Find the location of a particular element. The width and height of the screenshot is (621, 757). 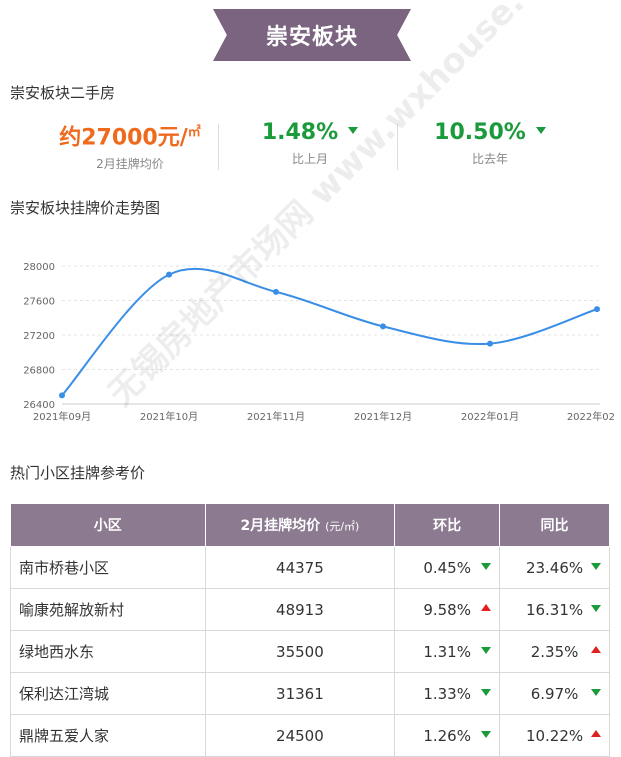

mom-value: 1.48% is located at coordinates (310, 133).